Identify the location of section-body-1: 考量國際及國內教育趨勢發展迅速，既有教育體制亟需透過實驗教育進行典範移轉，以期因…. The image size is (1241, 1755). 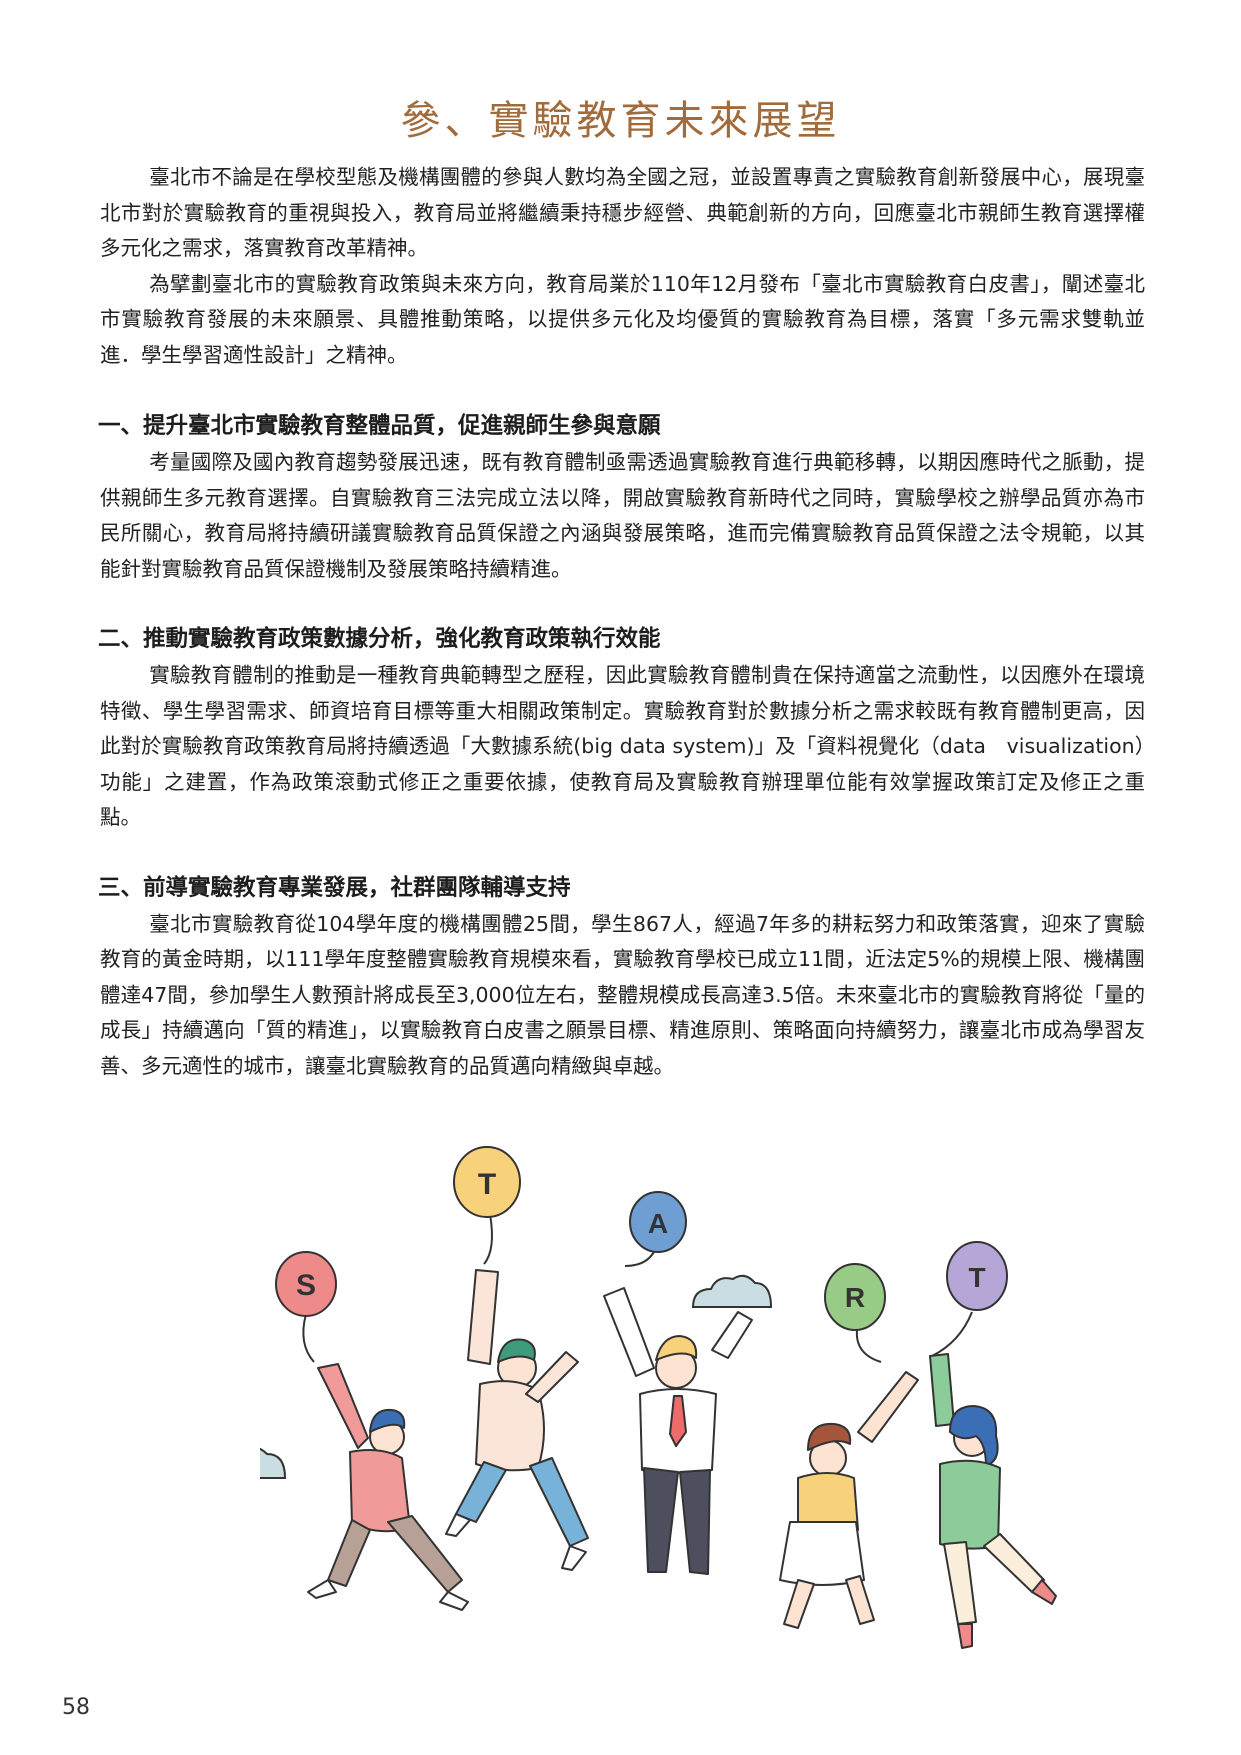
(622, 515).